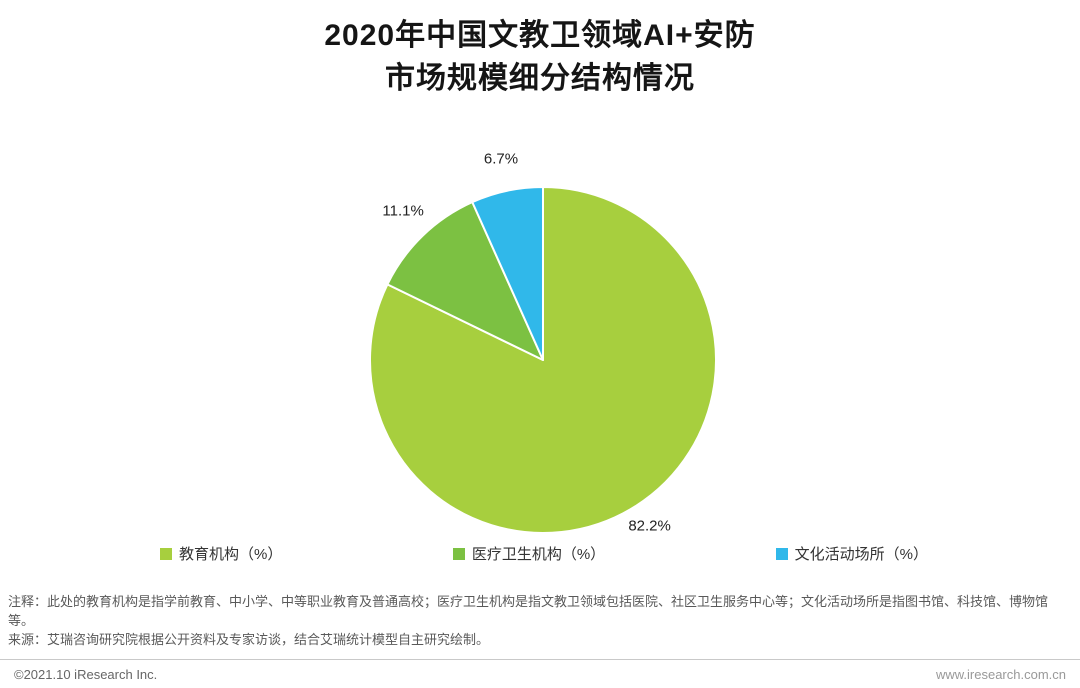  What do you see at coordinates (402, 211) in the screenshot?
I see `pie-data-label-1: 11.1%` at bounding box center [402, 211].